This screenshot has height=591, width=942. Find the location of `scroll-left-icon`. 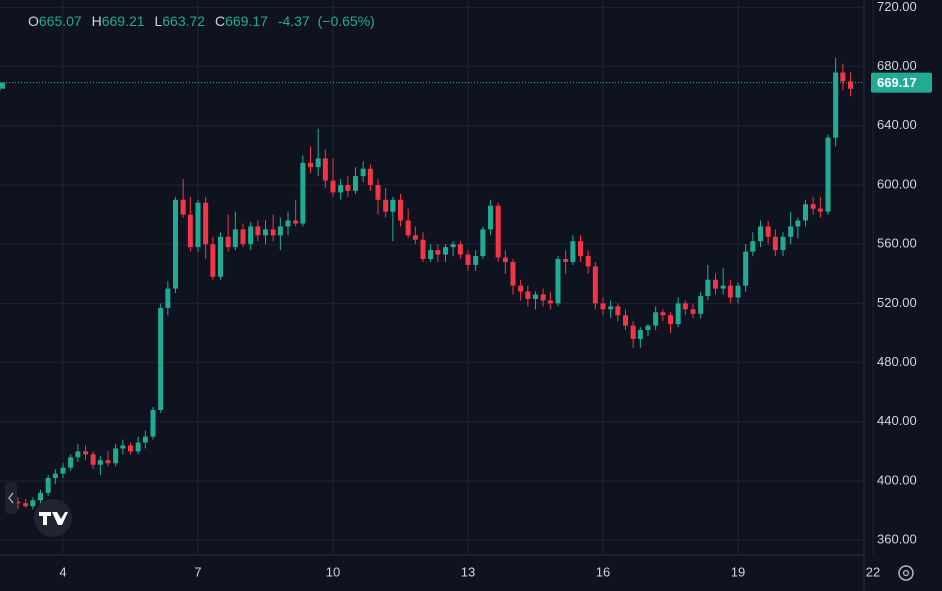

scroll-left-icon is located at coordinates (11, 498).